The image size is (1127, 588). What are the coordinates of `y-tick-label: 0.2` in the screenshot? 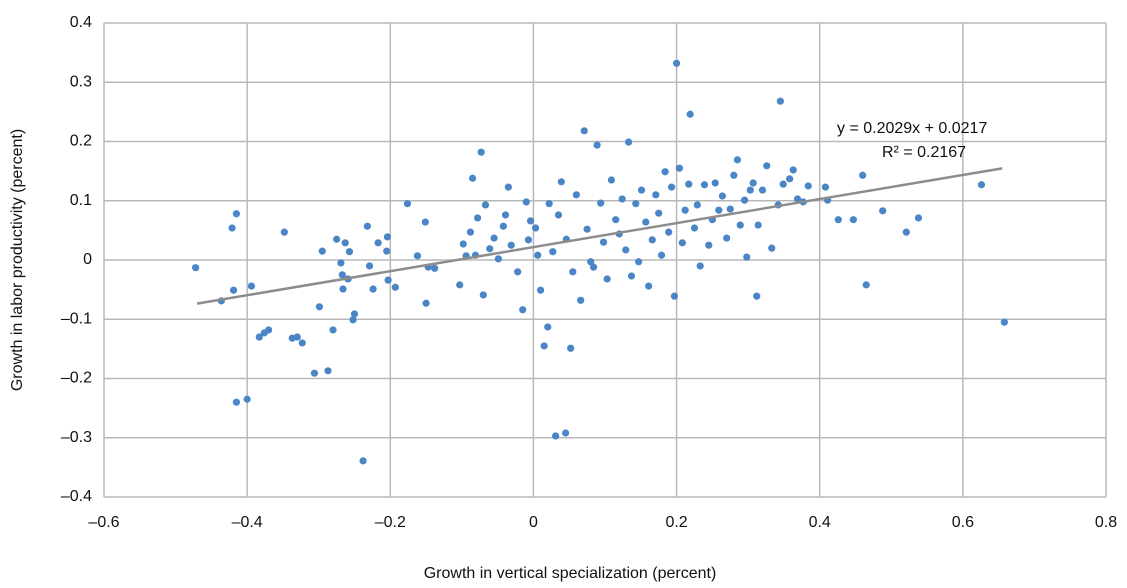 It's located at (81, 141).